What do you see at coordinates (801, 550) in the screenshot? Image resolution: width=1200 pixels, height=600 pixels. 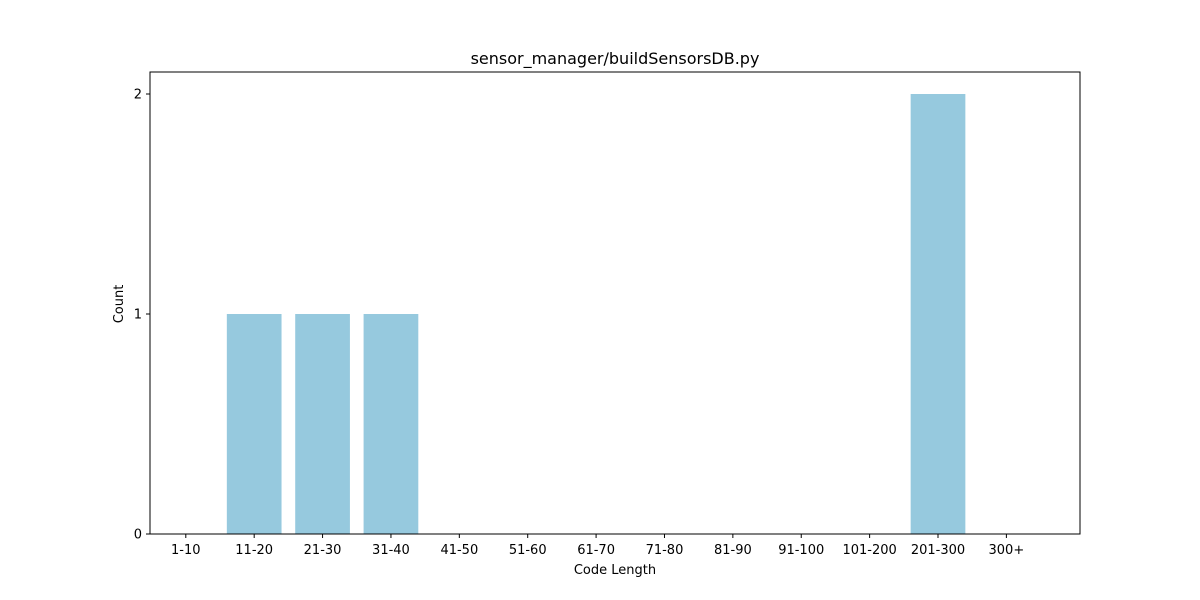 I see `x-tick-label: 91-100` at bounding box center [801, 550].